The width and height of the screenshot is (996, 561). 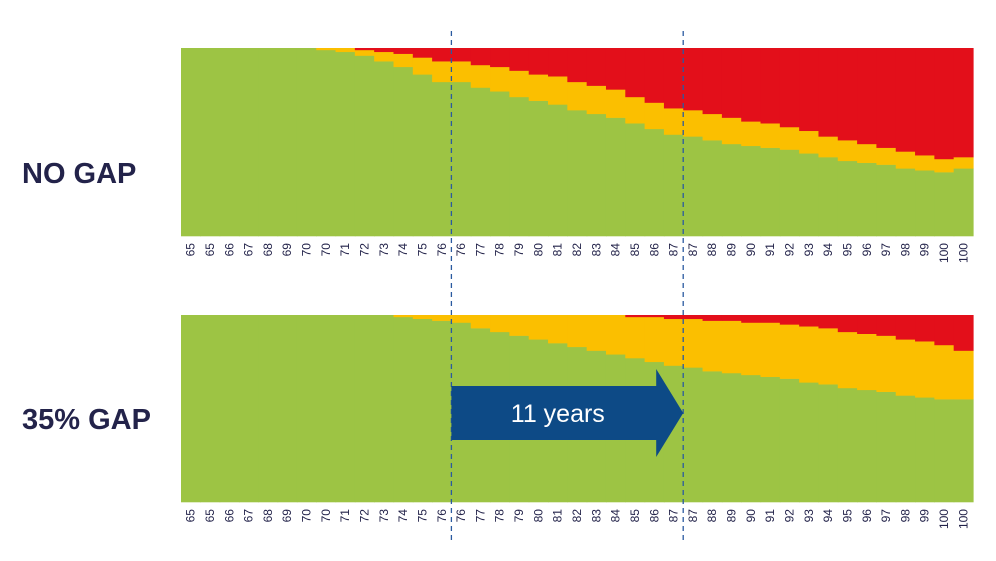 What do you see at coordinates (789, 320) in the screenshot?
I see `area-segment-s2-c31` at bounding box center [789, 320].